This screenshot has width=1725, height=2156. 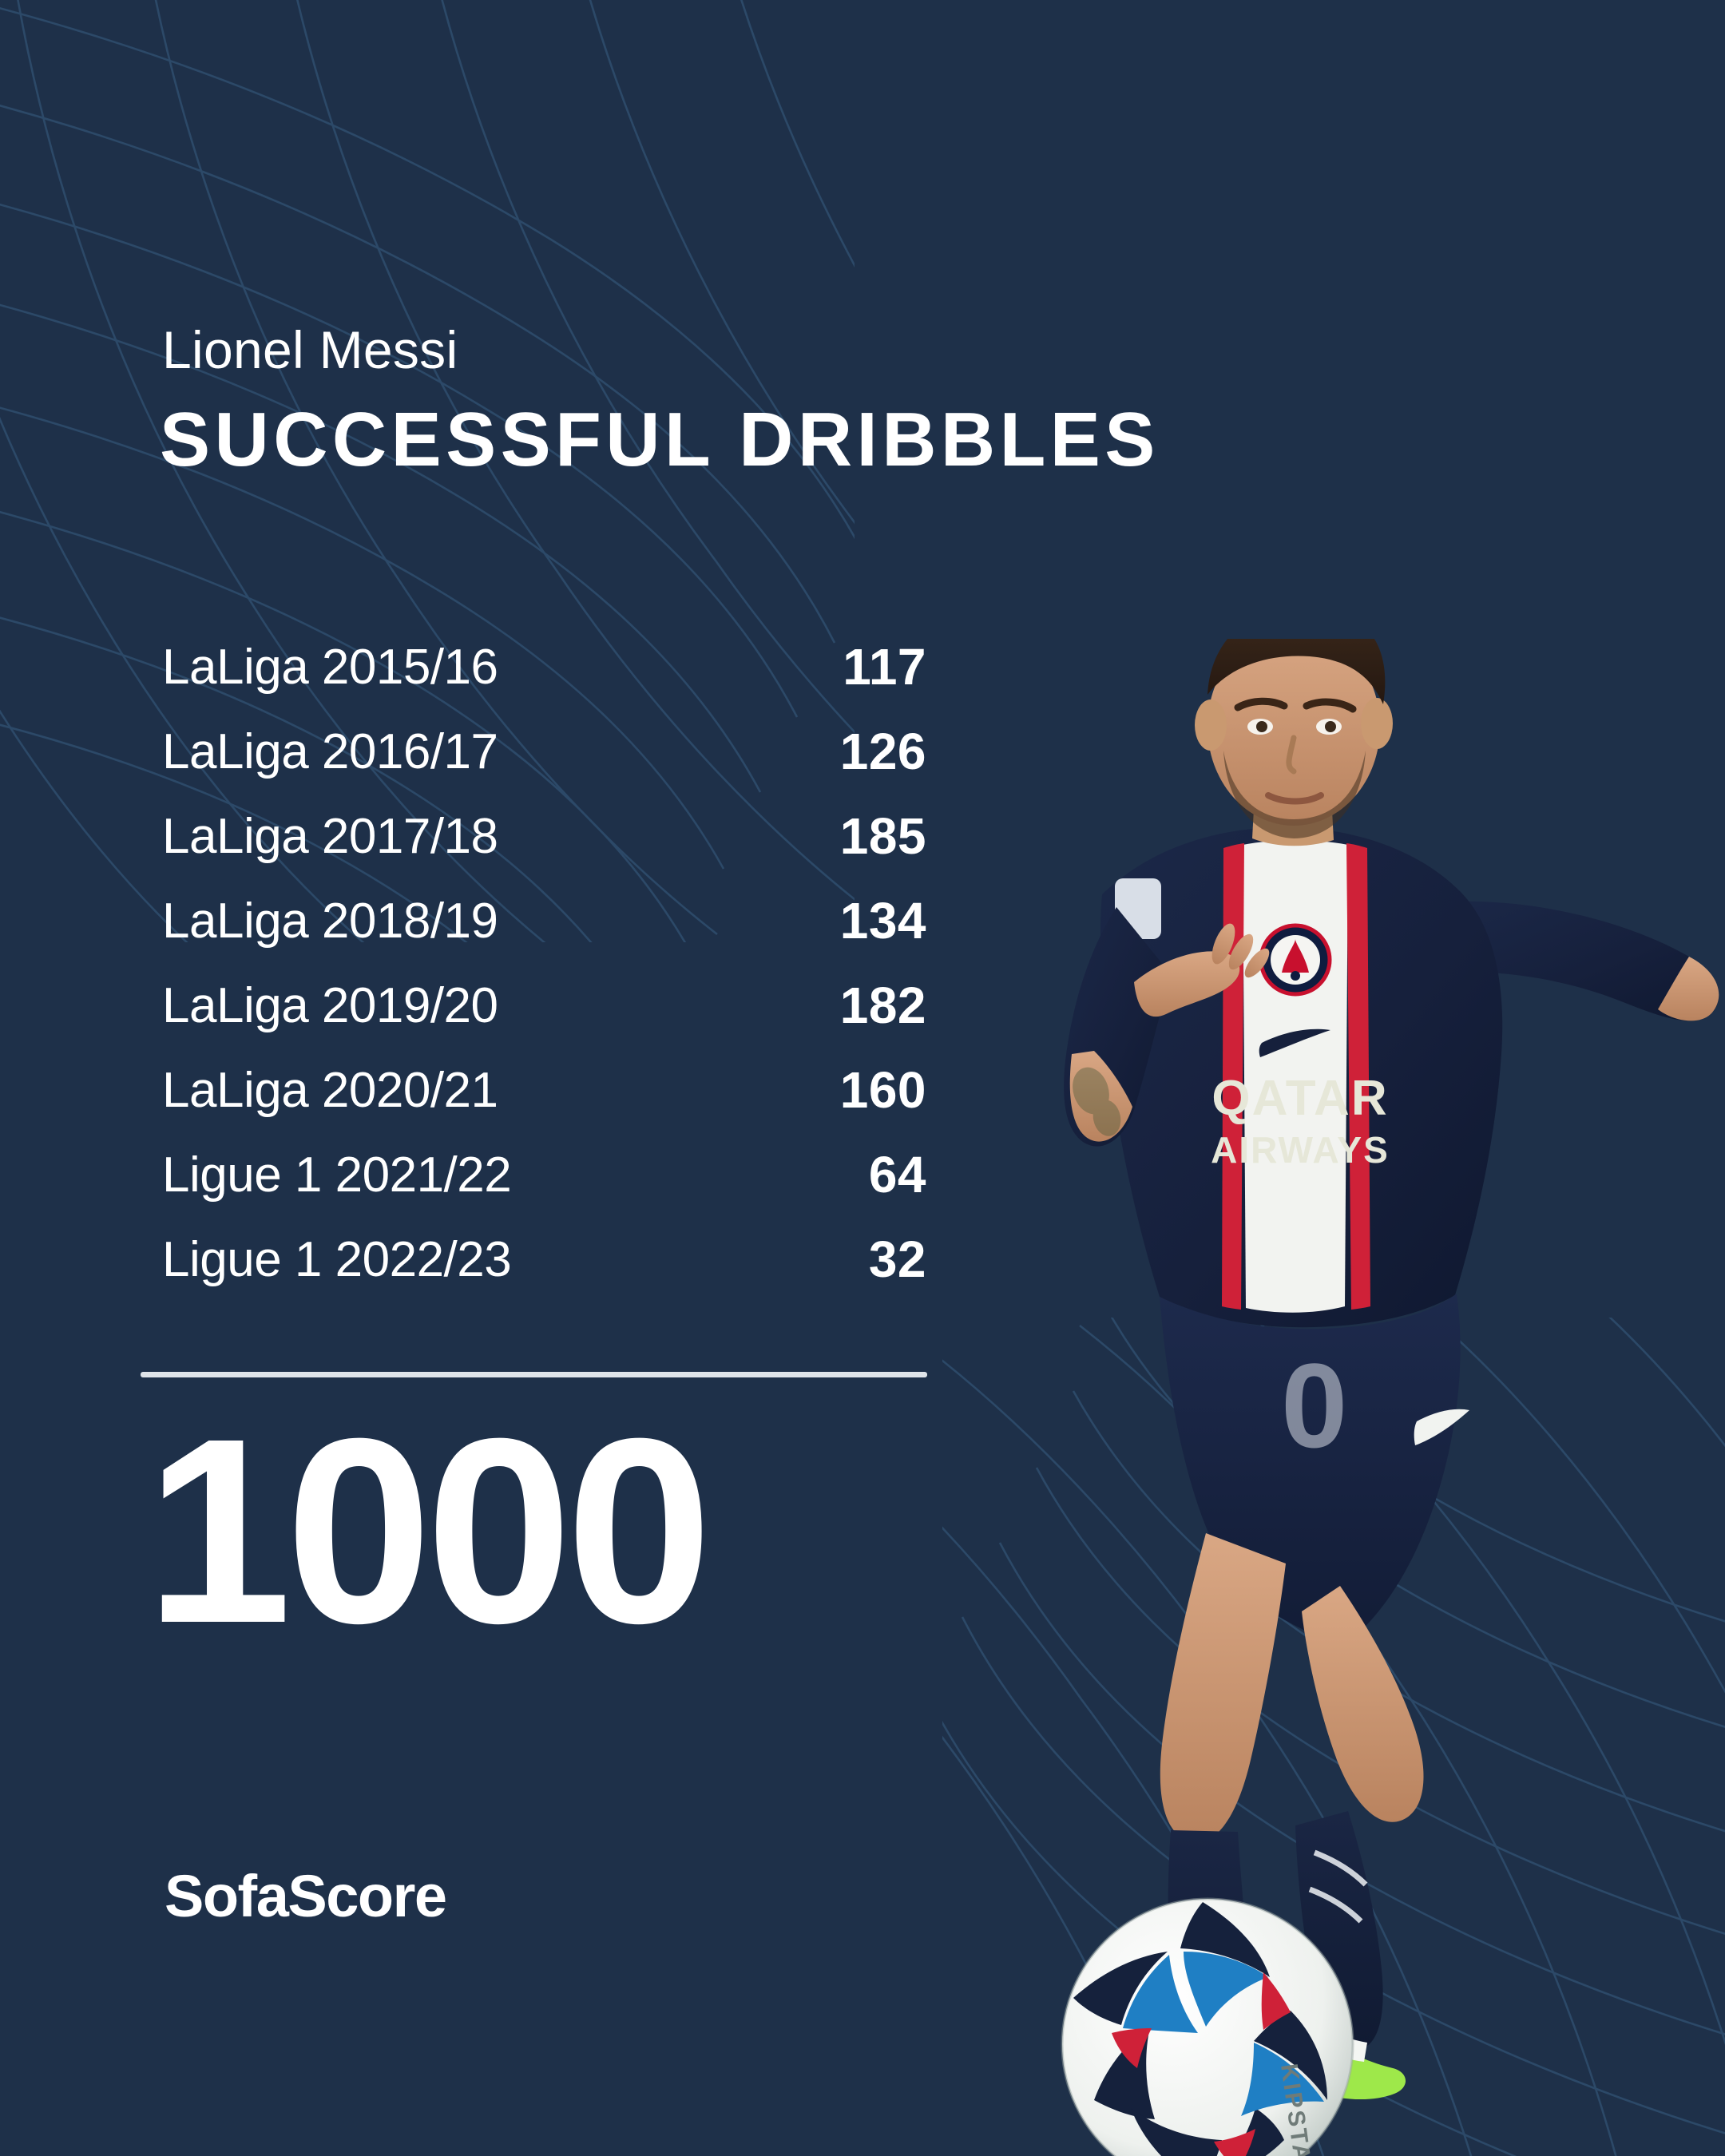 I want to click on table-row: LaLiga 2019/20 182, so click(x=471, y=1005).